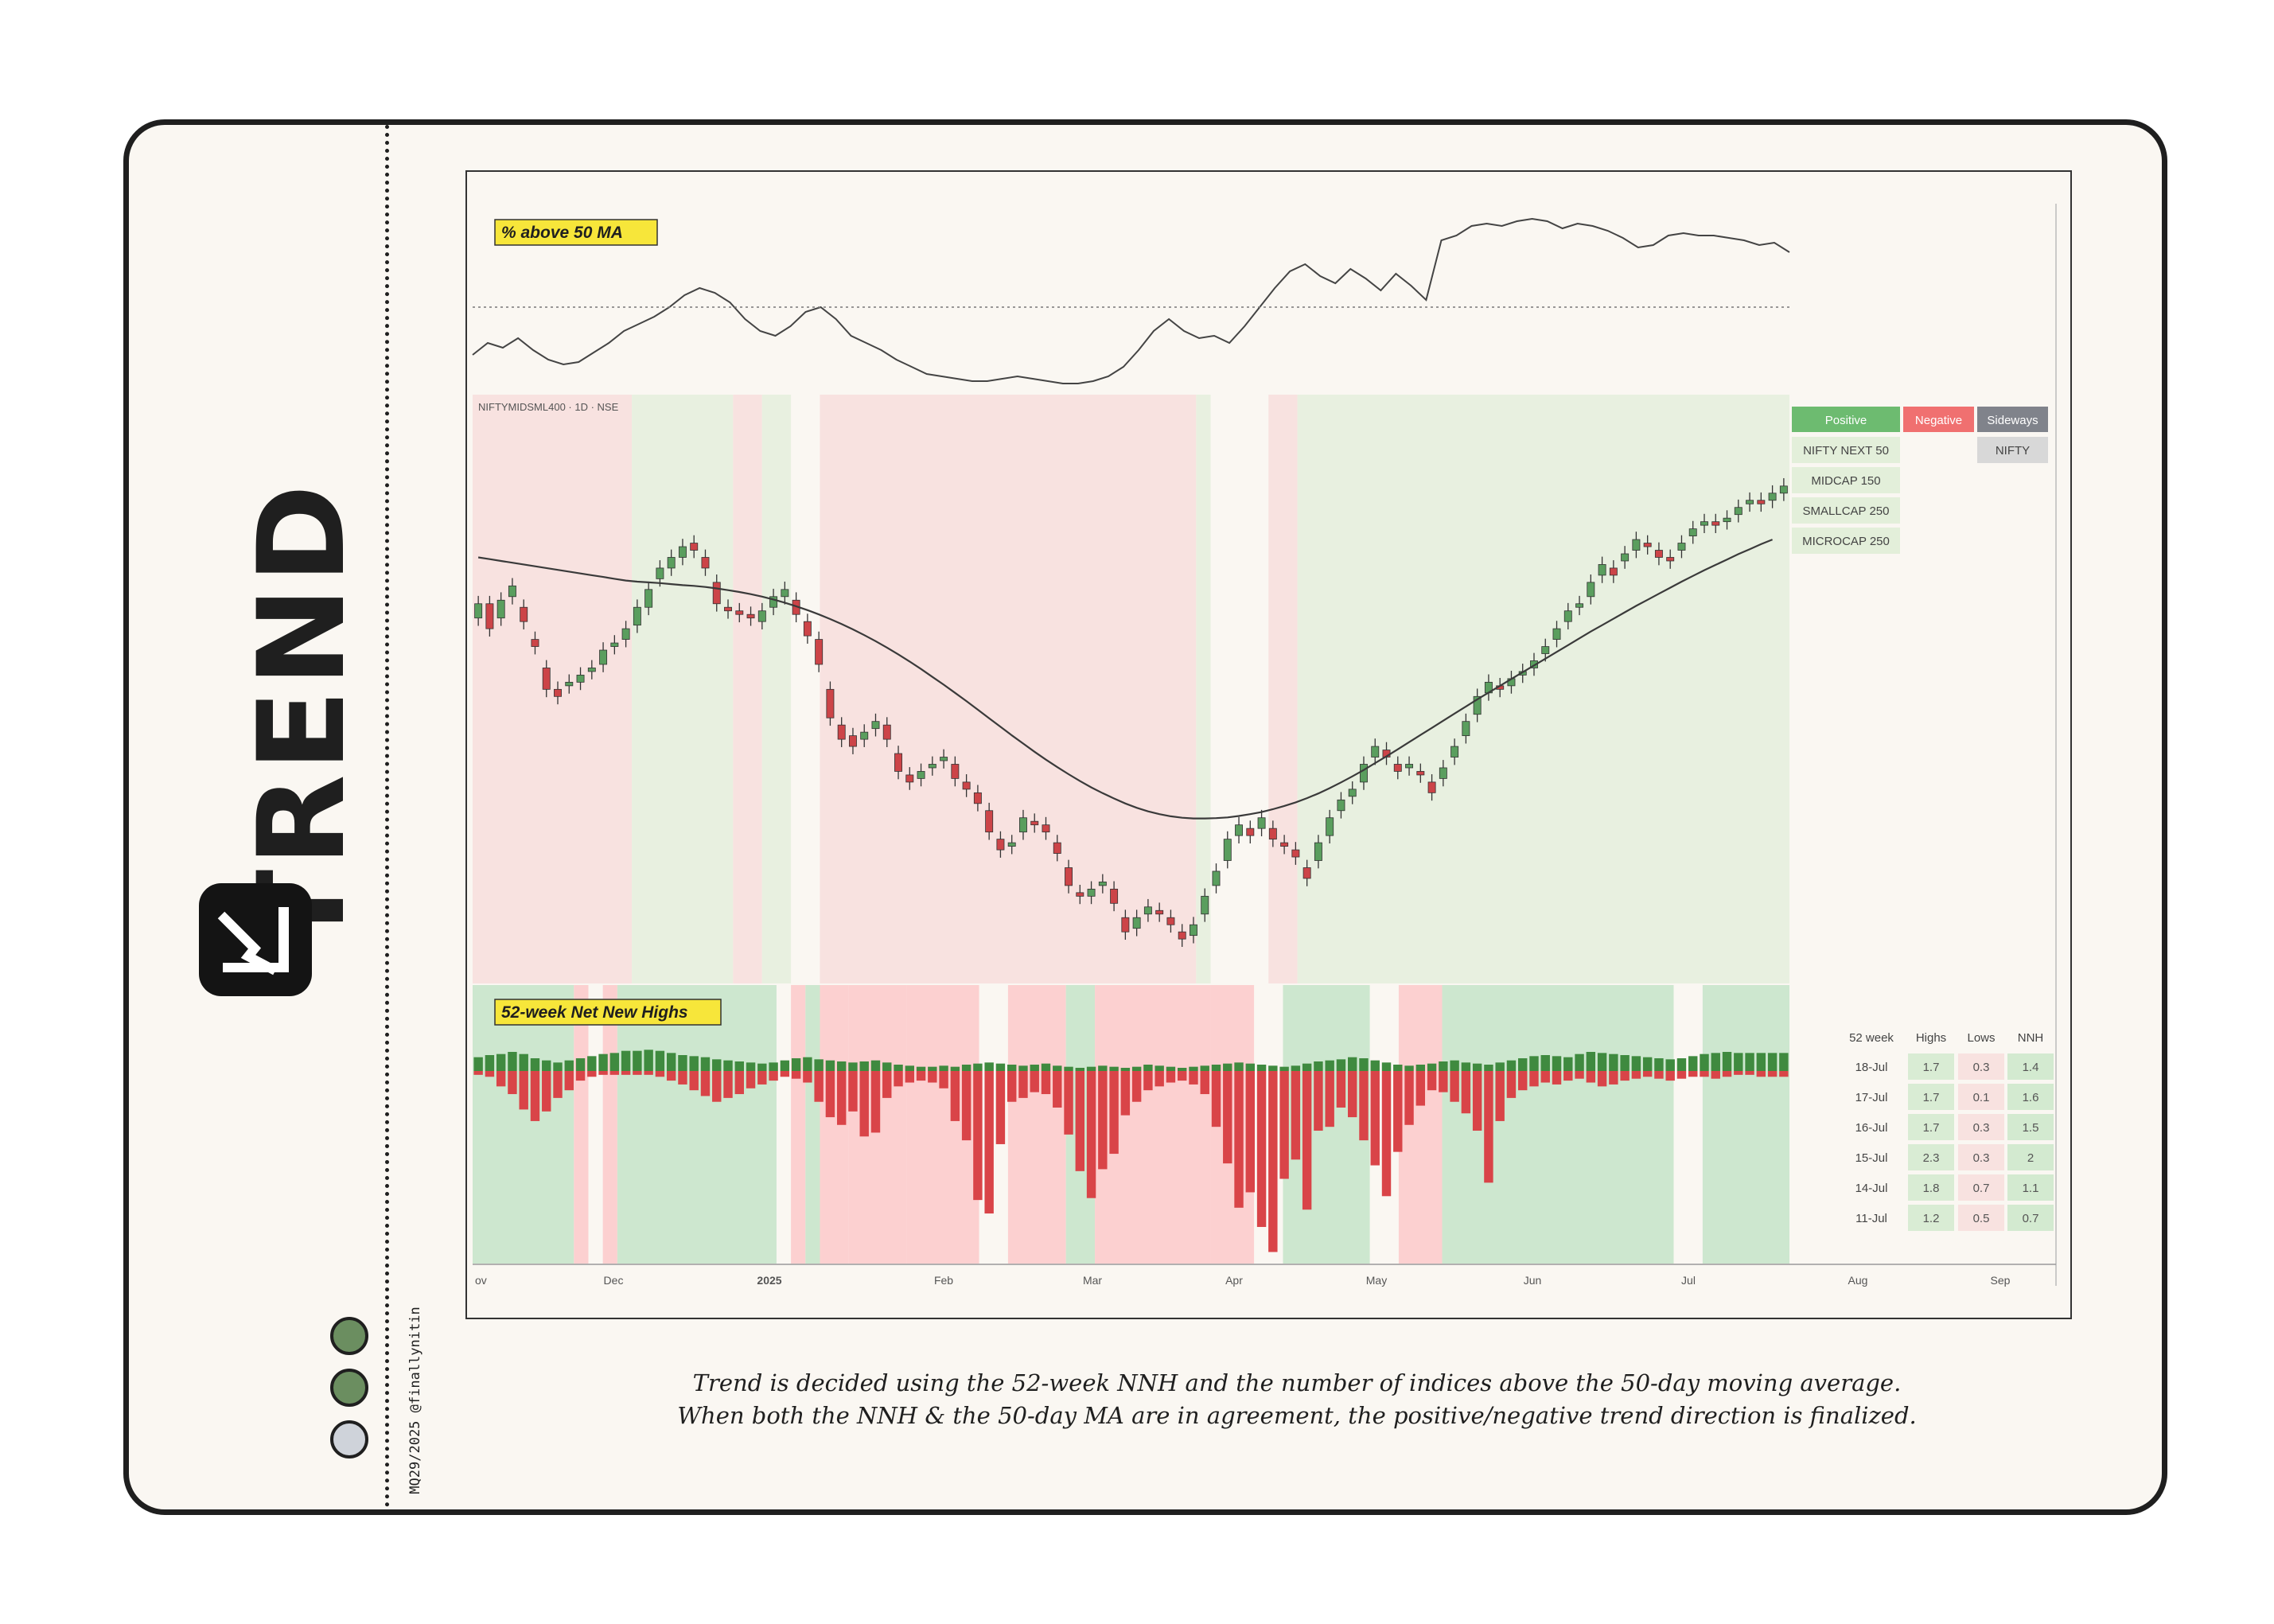 Image resolution: width=2274 pixels, height=1624 pixels. I want to click on nnh-region-negative, so click(609, 1124).